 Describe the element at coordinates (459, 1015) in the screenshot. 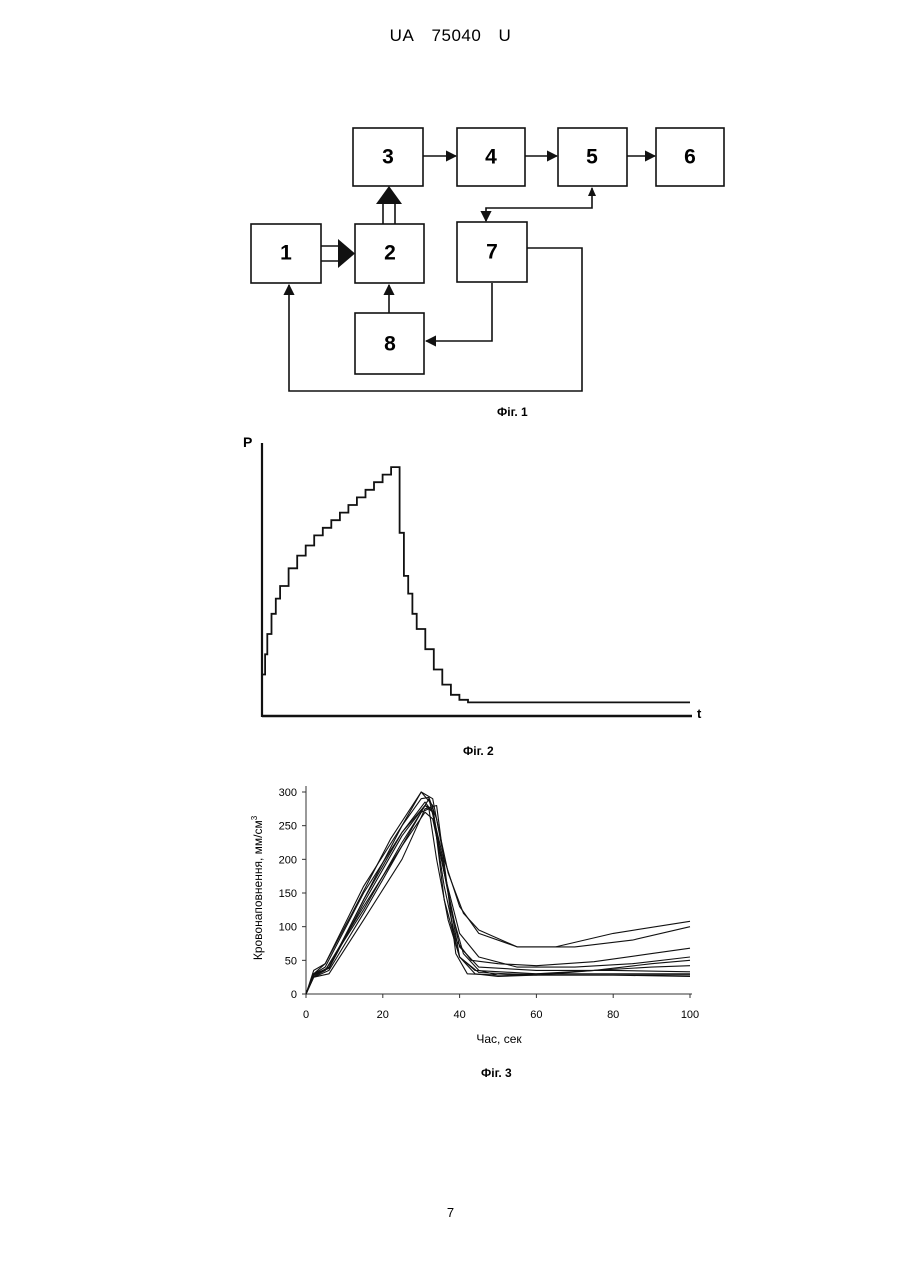

I see `fig3-x-tick-label: 40` at that location.